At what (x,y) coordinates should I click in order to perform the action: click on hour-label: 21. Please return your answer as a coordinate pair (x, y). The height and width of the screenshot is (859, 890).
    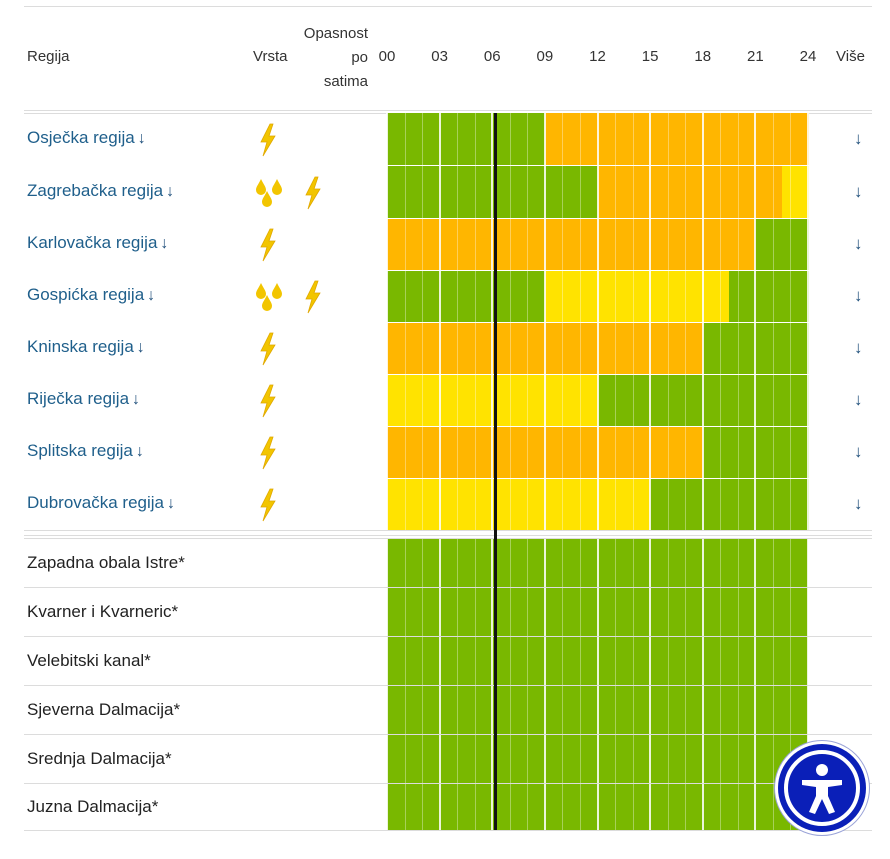
    Looking at the image, I should click on (755, 56).